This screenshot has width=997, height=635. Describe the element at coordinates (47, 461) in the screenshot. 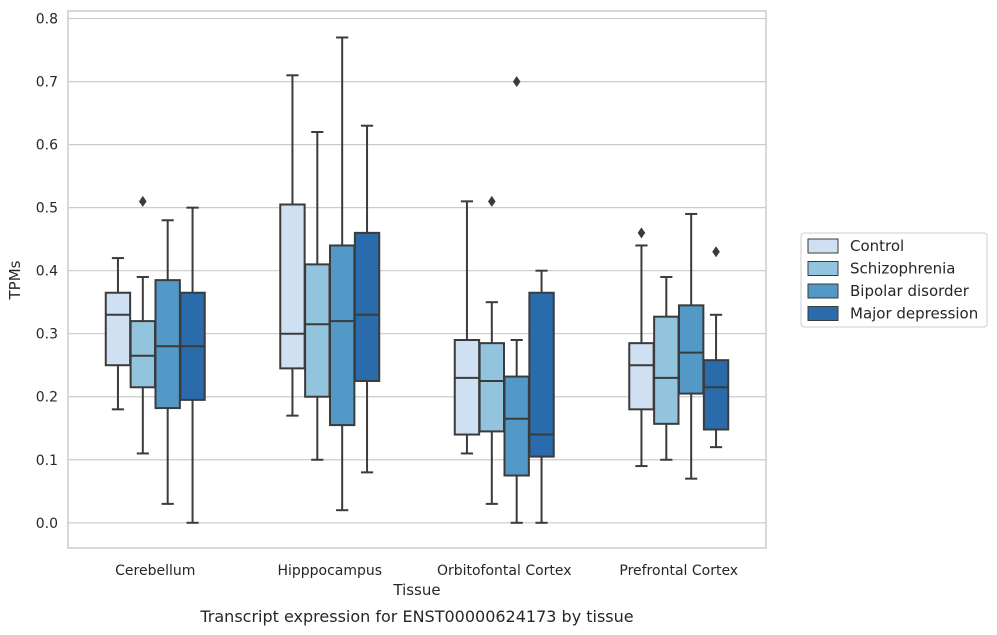

I see `y-tick-label: 0.1` at that location.